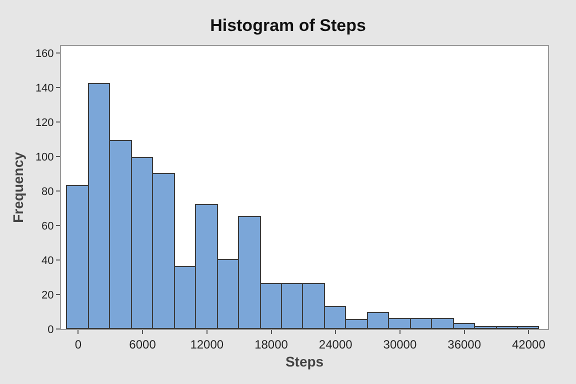 The width and height of the screenshot is (576, 384). I want to click on x-tick-label: 30000, so click(400, 344).